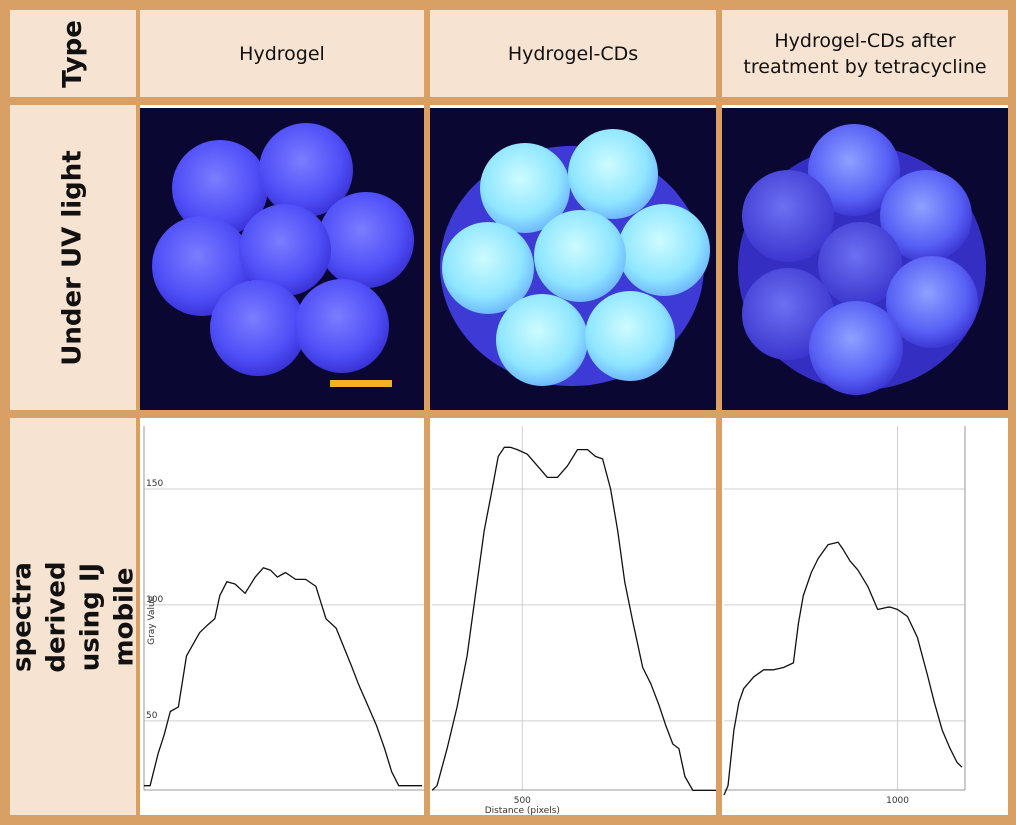 The image size is (1016, 825). What do you see at coordinates (282, 53) in the screenshot?
I see `column-header-hydrogel: Hydrogel` at bounding box center [282, 53].